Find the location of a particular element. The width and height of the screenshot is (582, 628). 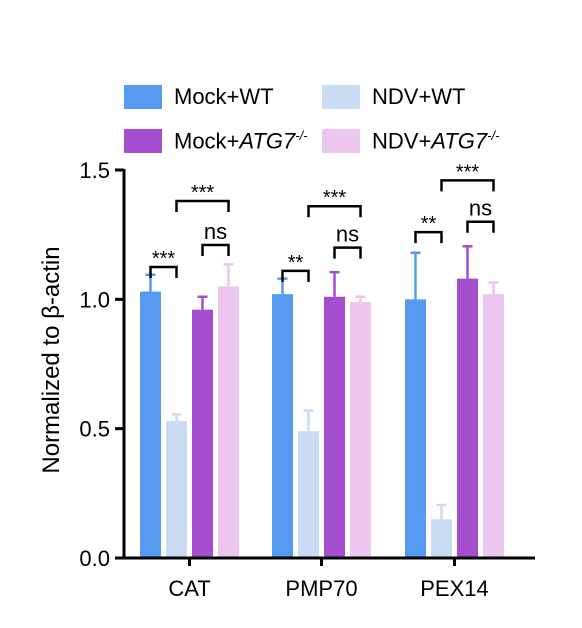

legend-item-mock-atg7: Mock+ATG7-/- is located at coordinates (216, 141).